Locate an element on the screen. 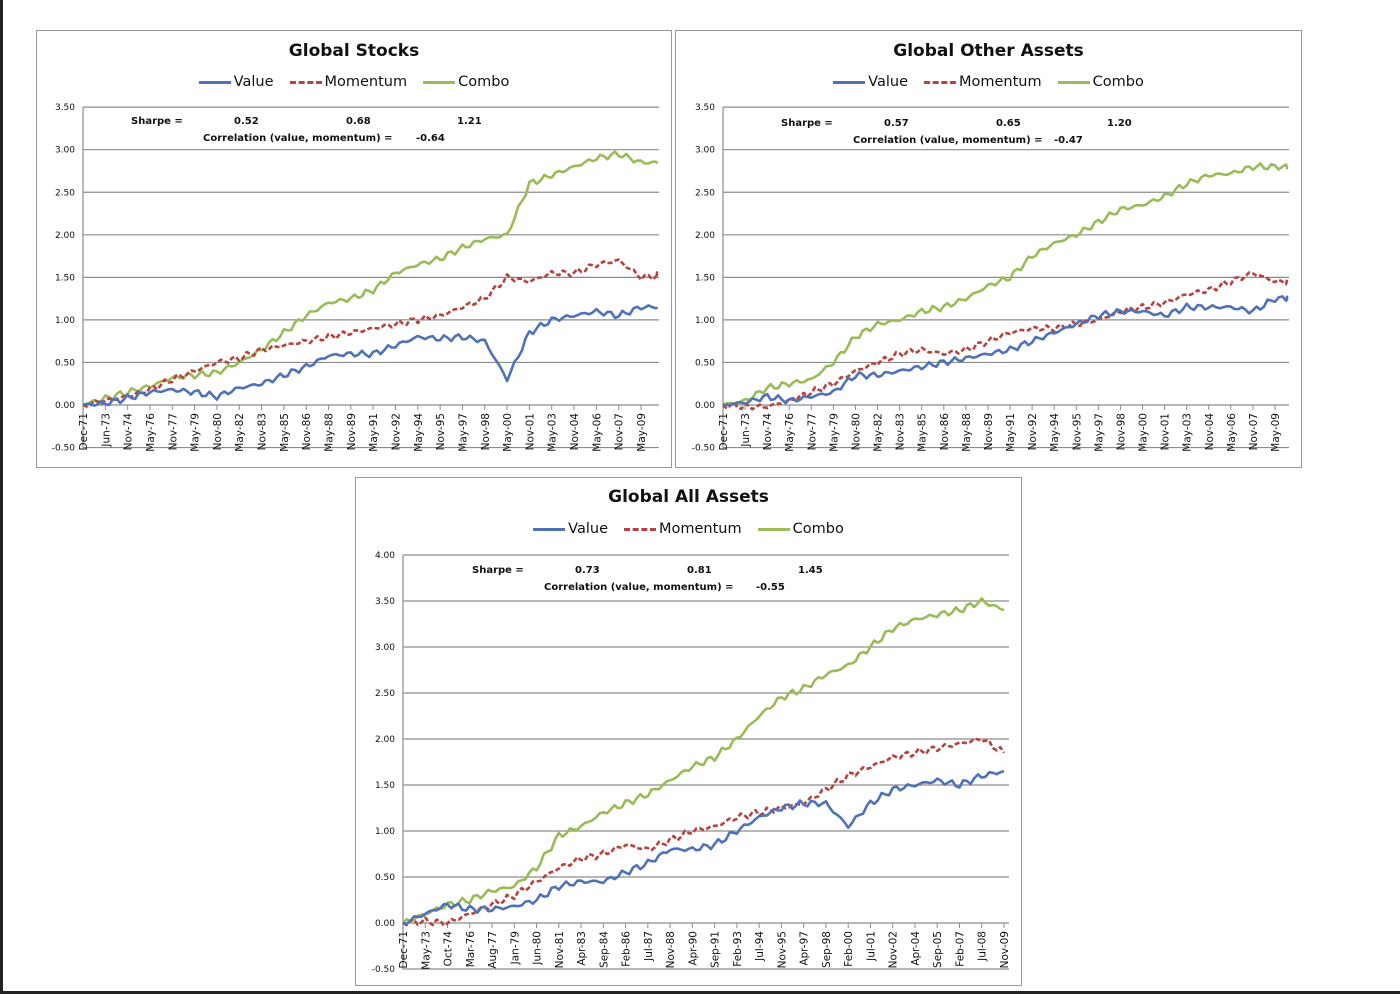 The height and width of the screenshot is (994, 1400). sharpe-value: 0.57 is located at coordinates (896, 123).